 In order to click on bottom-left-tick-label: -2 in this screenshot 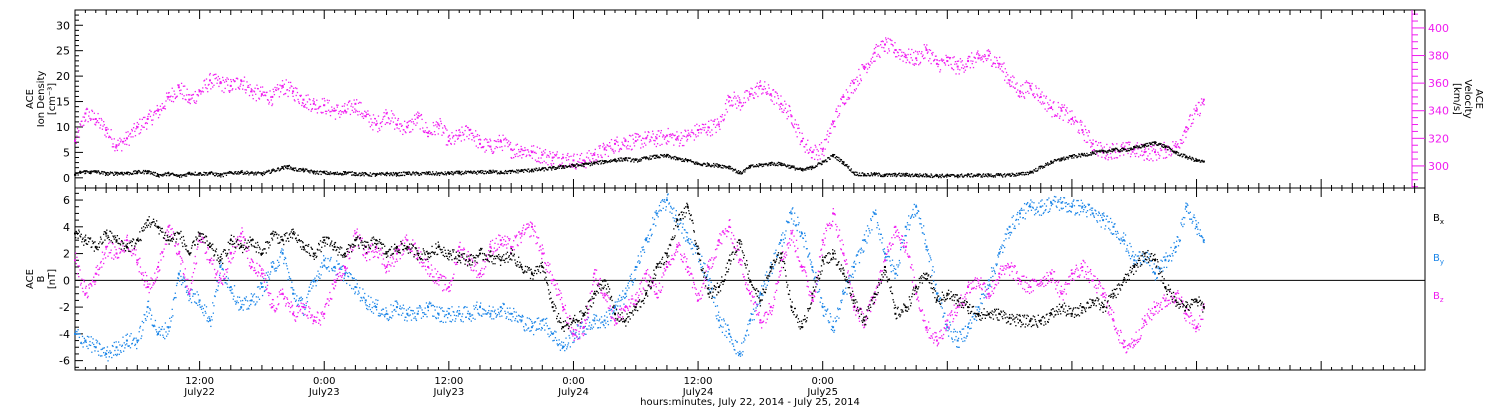, I will do `click(64, 307)`.